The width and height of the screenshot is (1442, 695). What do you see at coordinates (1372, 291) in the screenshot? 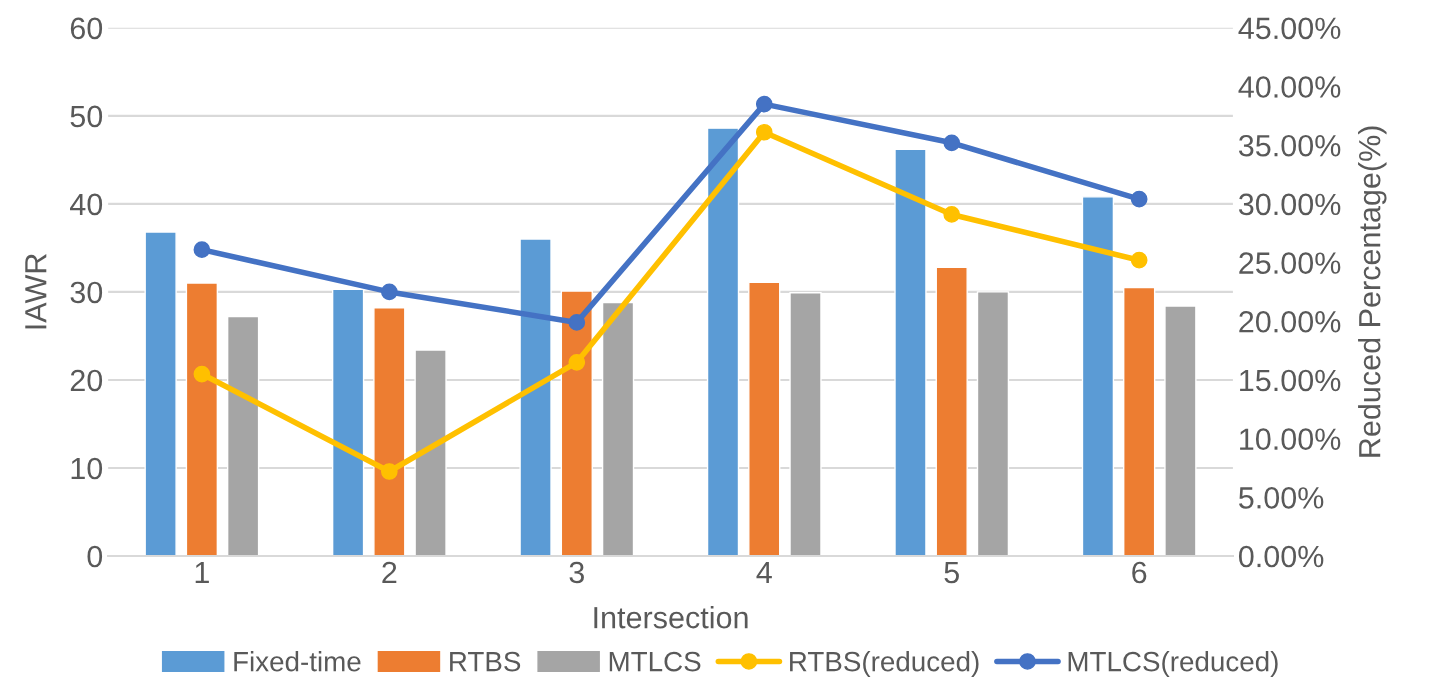
I see `y2-axis-title: Reduced Percentage(%)` at bounding box center [1372, 291].